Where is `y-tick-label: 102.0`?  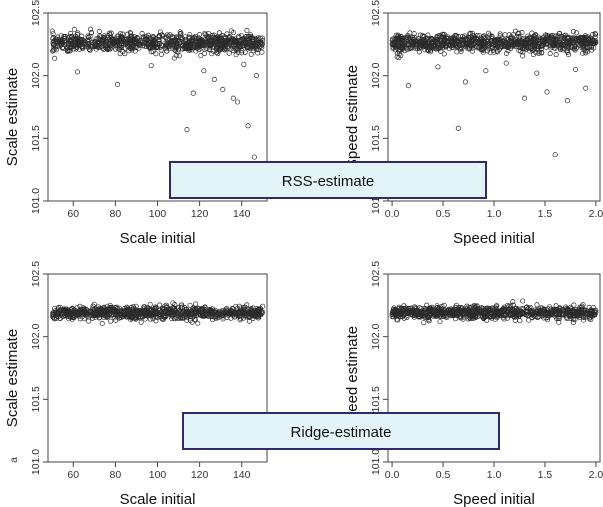
y-tick-label: 102.0 is located at coordinates (376, 75).